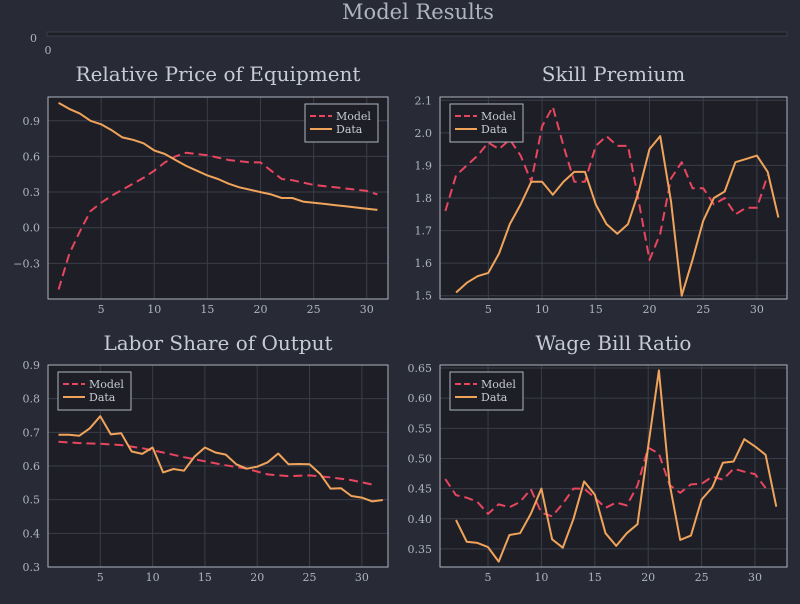 This screenshot has width=800, height=604. What do you see at coordinates (420, 549) in the screenshot?
I see `y-tick-label: 0.35` at bounding box center [420, 549].